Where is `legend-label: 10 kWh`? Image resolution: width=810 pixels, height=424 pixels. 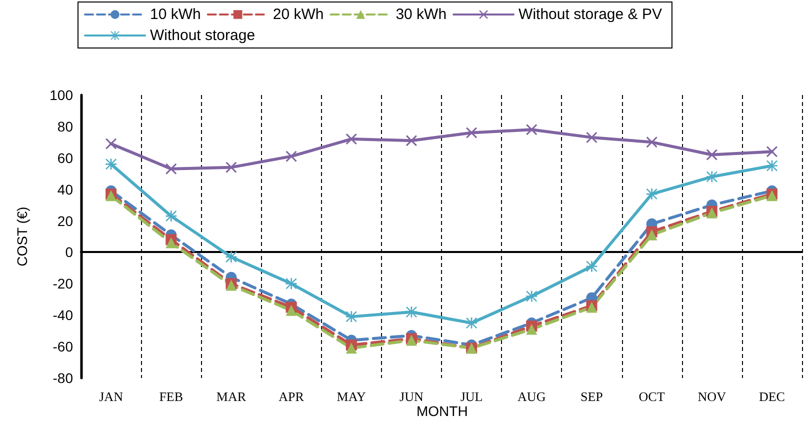
legend-label: 10 kWh is located at coordinates (175, 14).